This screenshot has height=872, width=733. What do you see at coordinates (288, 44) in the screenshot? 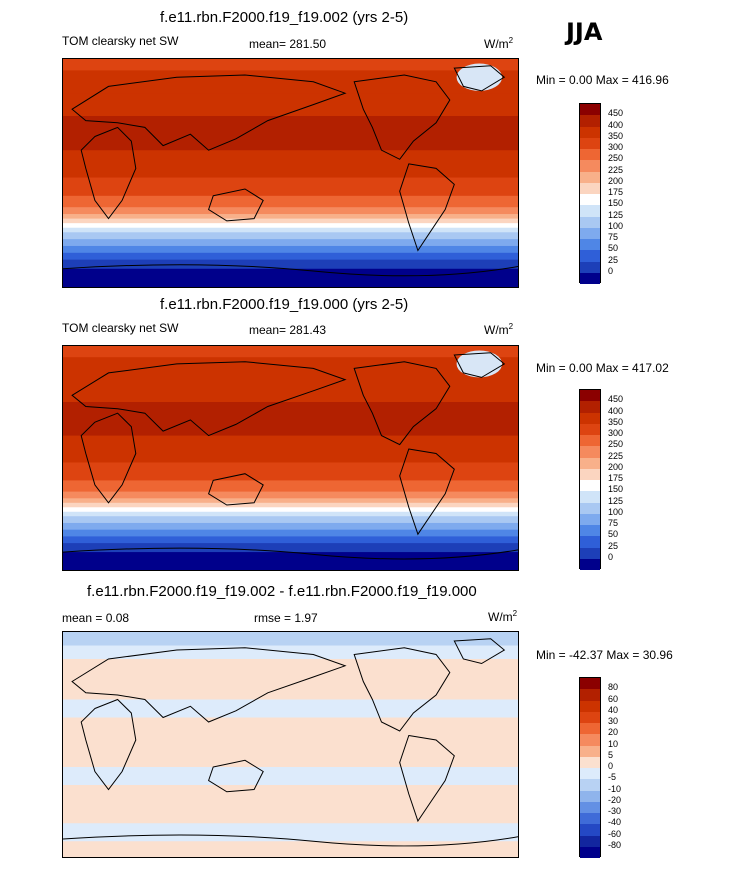
I see `panel-1-mean-label: mean= 281.50` at bounding box center [288, 44].